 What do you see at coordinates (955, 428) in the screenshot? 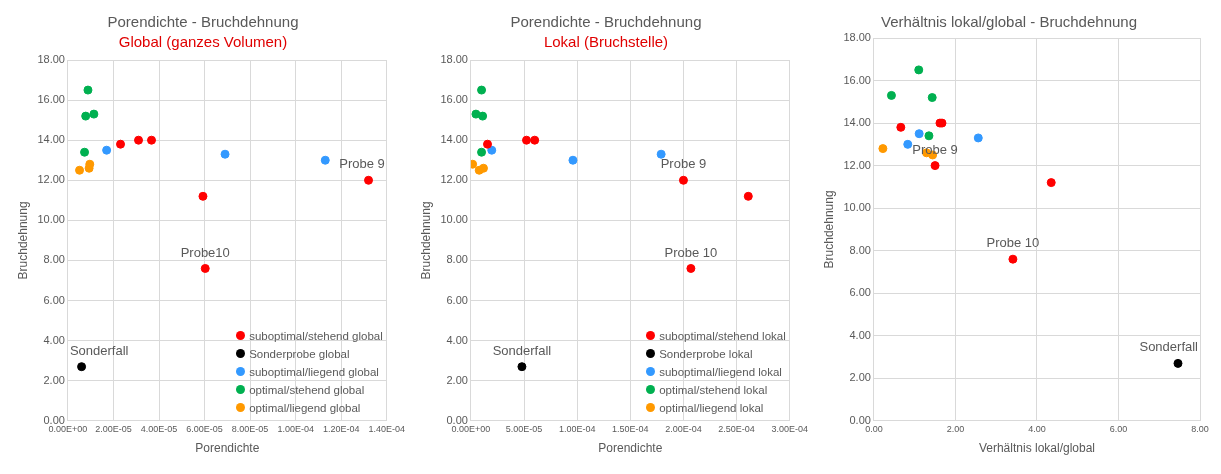
I see `x-tick-label: 2.00` at bounding box center [955, 428].